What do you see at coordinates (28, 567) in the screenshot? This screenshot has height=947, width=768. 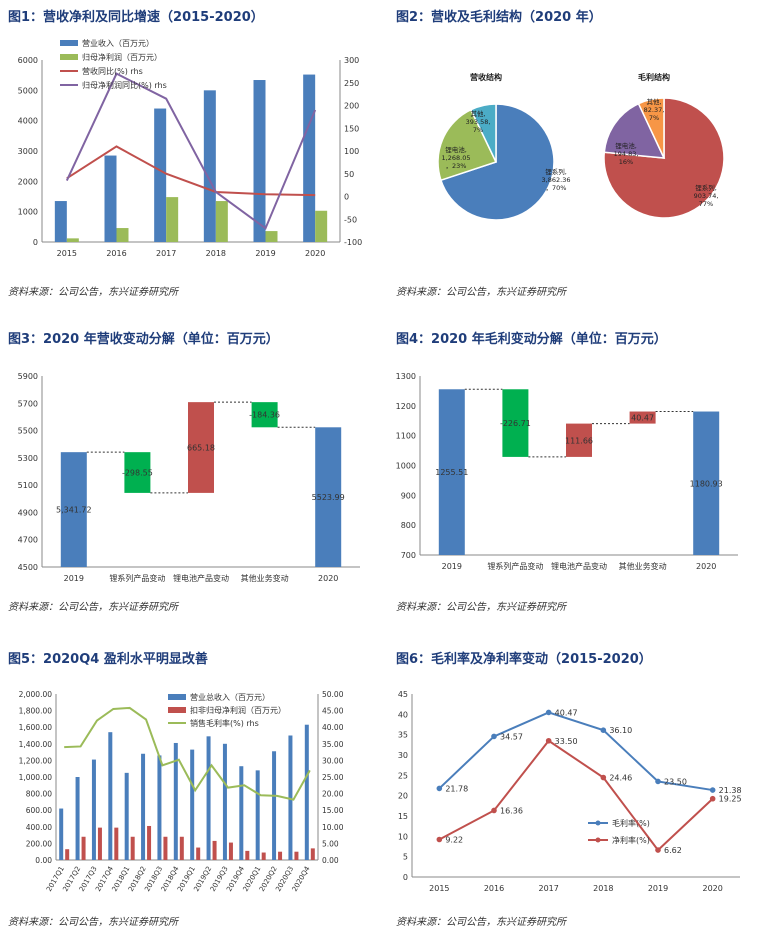 I see `y-tick-label: 4500` at bounding box center [28, 567].